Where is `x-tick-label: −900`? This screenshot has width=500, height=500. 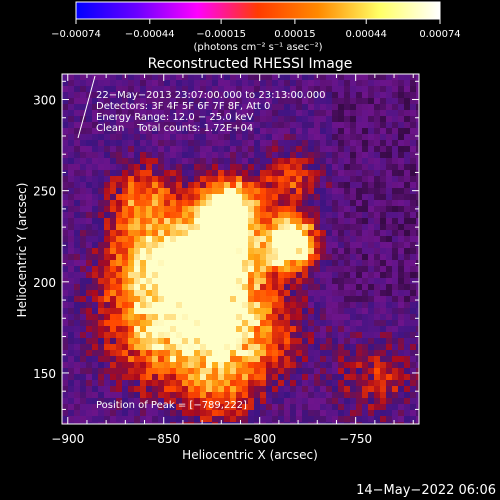
x-tick-label: −900 is located at coordinates (67, 439).